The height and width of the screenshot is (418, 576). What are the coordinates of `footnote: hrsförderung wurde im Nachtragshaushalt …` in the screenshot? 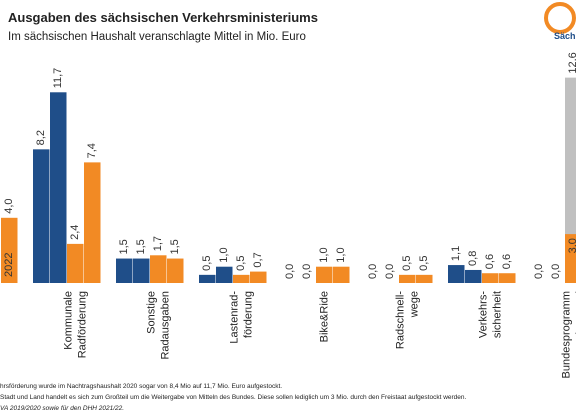 It's located at (141, 386).